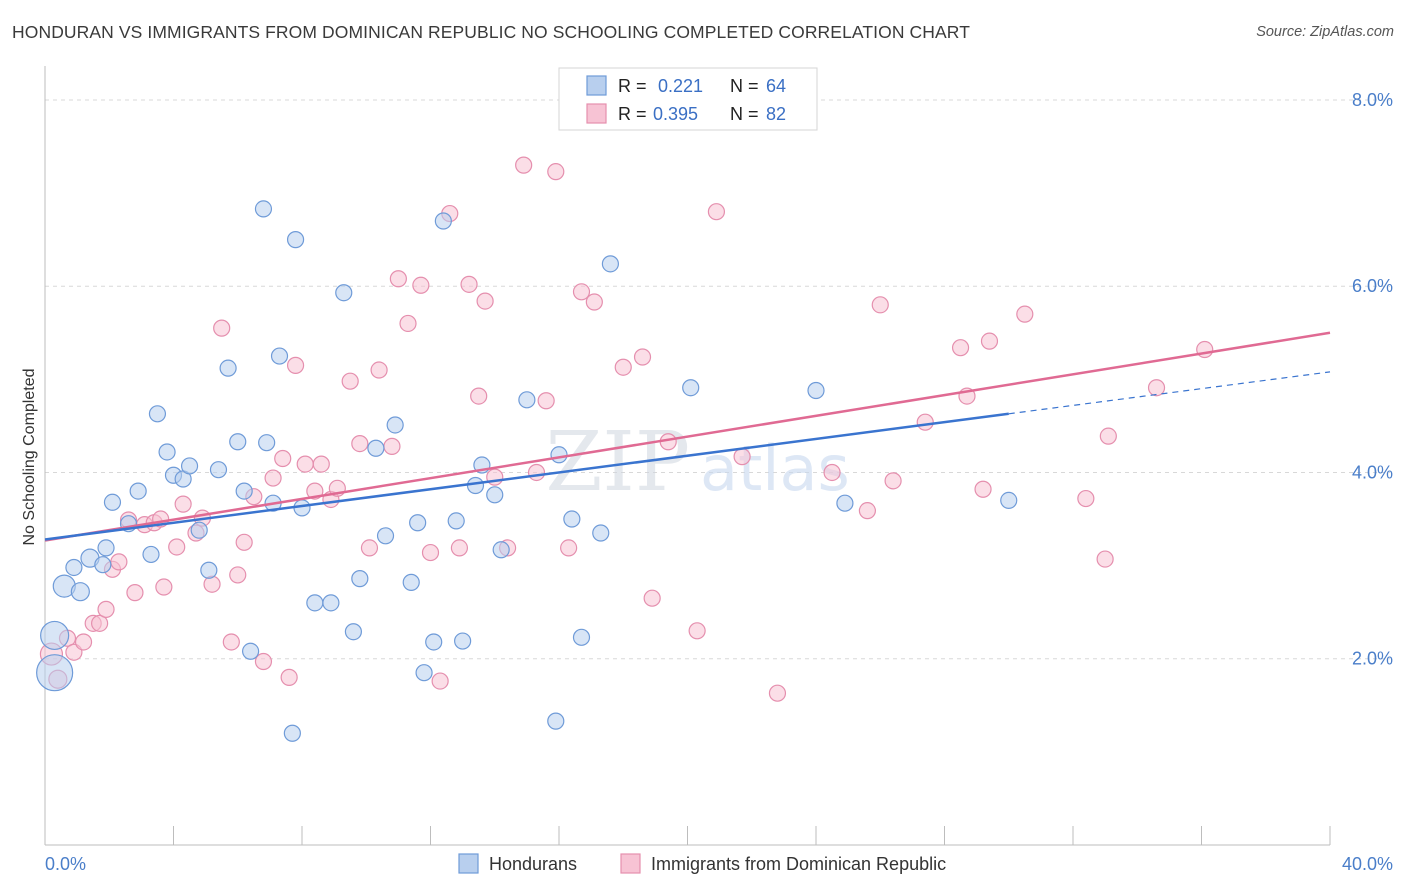 This screenshot has height=892, width=1406. What do you see at coordinates (675, 114) in the screenshot?
I see `legend-r-value-2: 0.395` at bounding box center [675, 114].